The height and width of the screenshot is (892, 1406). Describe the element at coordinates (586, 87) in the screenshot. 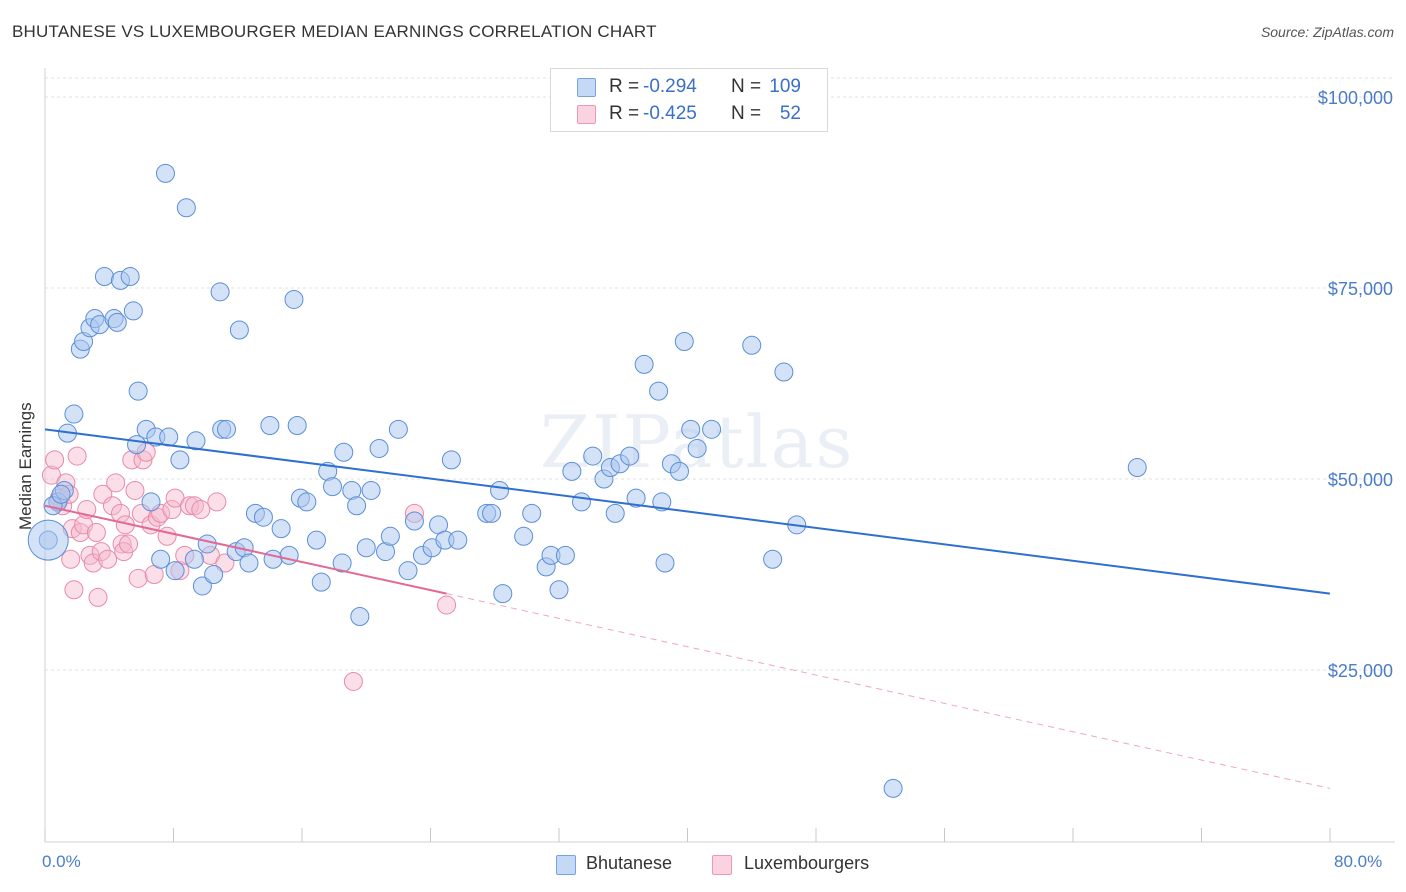

I see `bhutanese-swatch` at that location.